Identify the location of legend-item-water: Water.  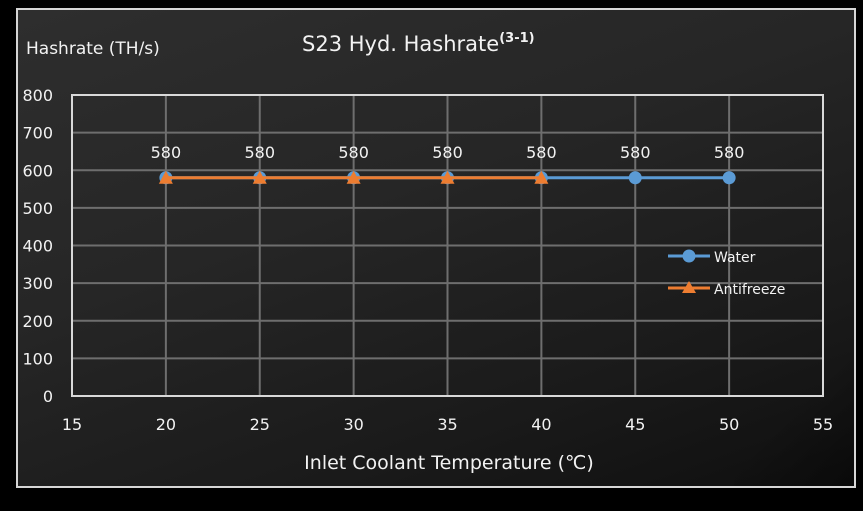
(712, 257).